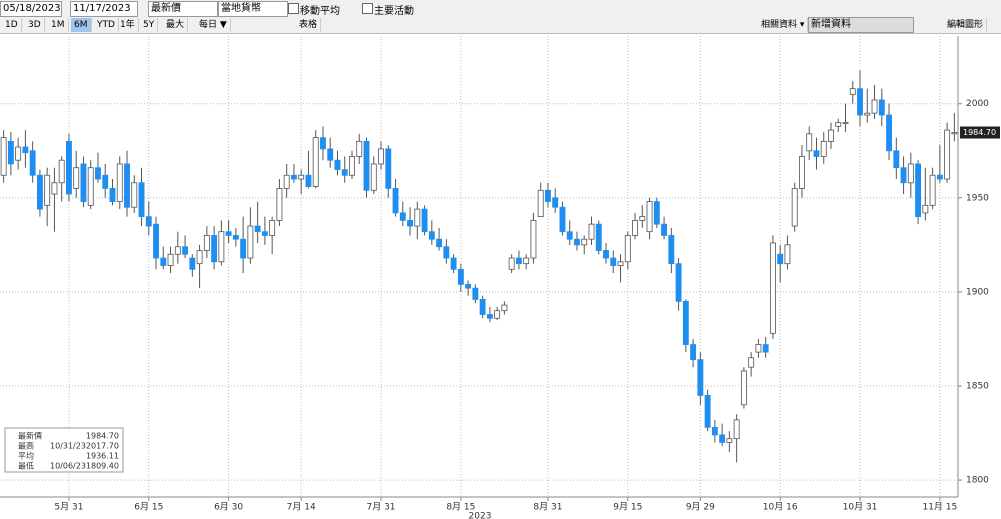 This screenshot has width=1001, height=519. I want to click on legend-name: 平均, so click(26, 456).